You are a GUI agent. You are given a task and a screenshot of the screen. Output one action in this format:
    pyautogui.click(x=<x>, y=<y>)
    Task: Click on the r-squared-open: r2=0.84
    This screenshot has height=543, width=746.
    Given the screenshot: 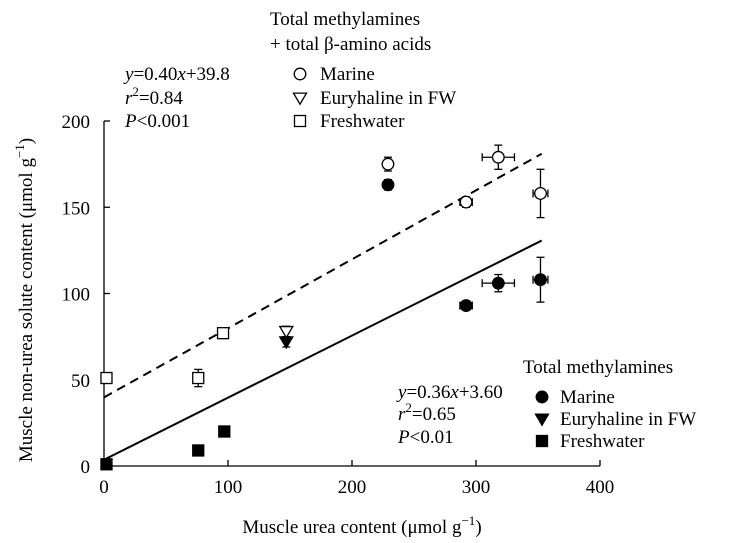 What is the action you would take?
    pyautogui.click(x=154, y=96)
    